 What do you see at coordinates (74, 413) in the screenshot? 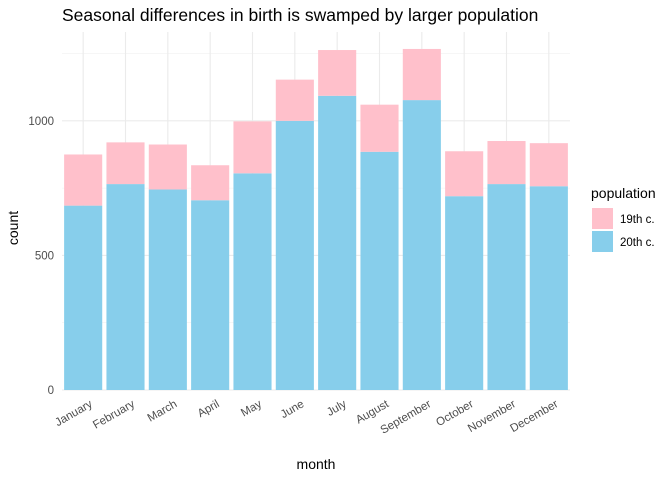
I see `x-tick-label: January` at bounding box center [74, 413].